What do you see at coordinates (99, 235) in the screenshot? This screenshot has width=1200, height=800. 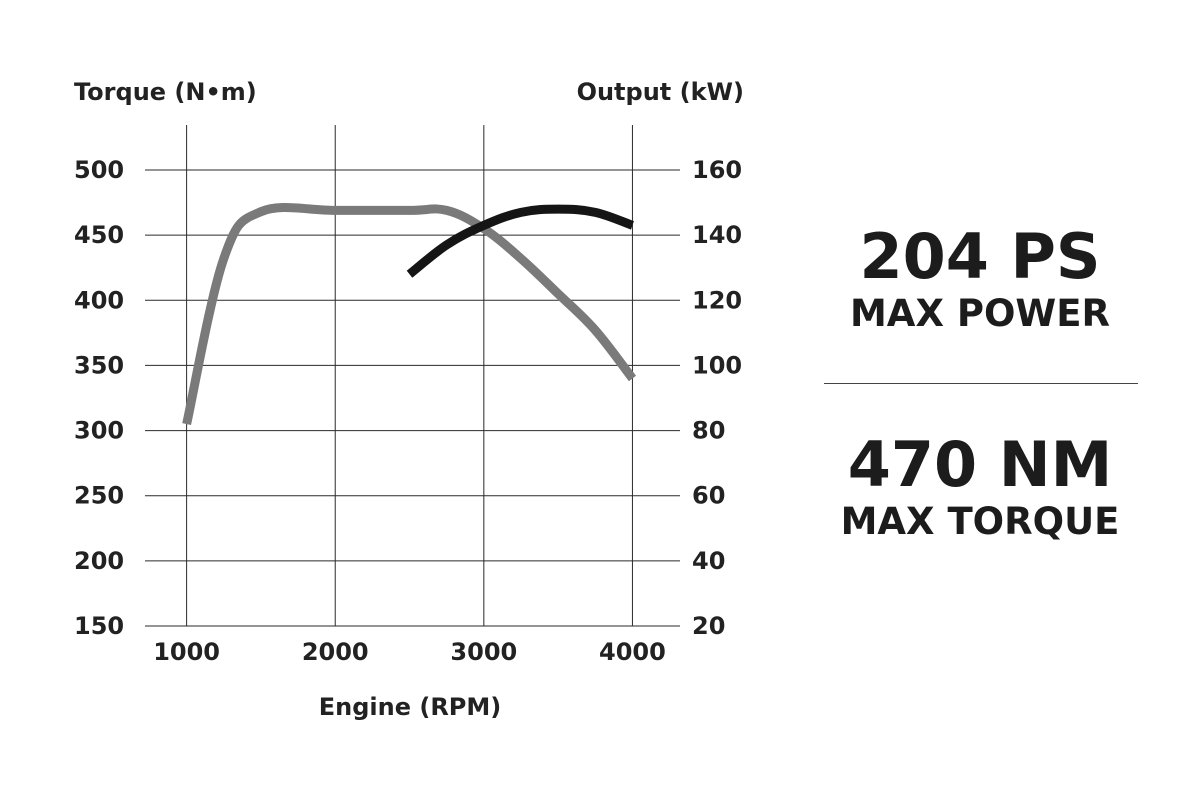 I see `y-left-tick-label: 450` at bounding box center [99, 235].